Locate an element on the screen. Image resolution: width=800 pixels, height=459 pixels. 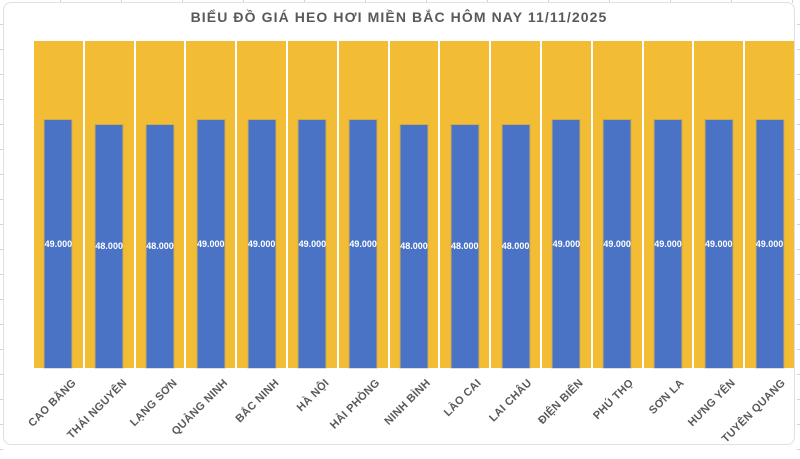
x-axis-label: LẠNG SƠN is located at coordinates (154, 403).